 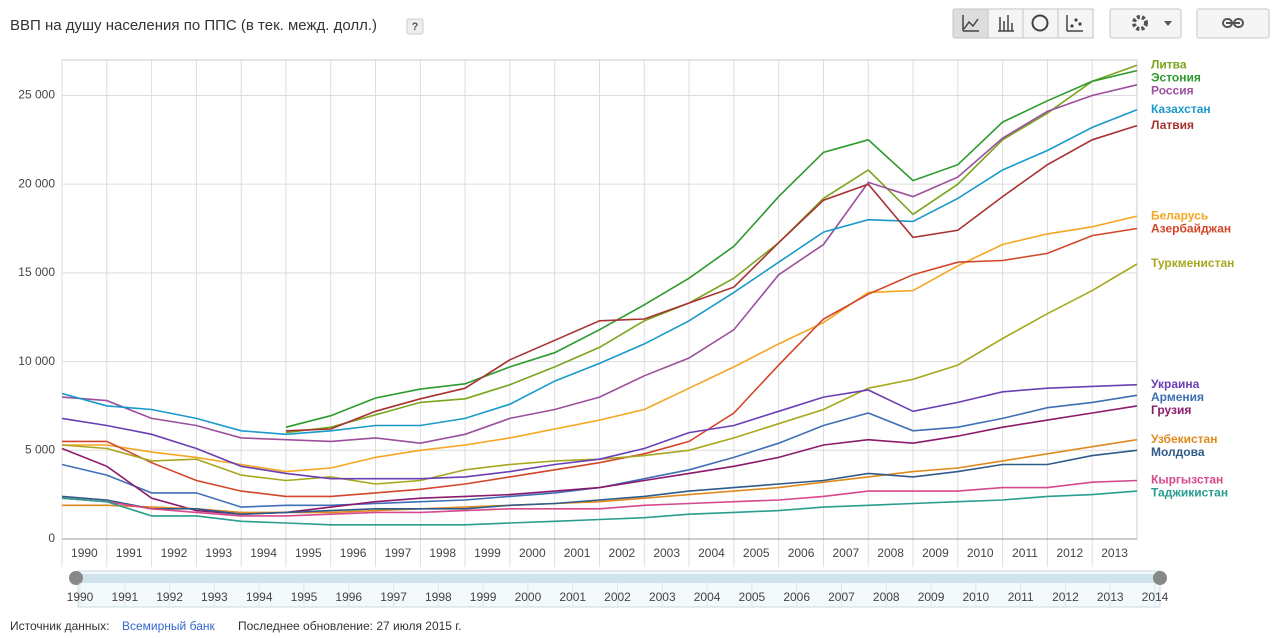 I want to click on x-tick-label: 2008, so click(x=890, y=553).